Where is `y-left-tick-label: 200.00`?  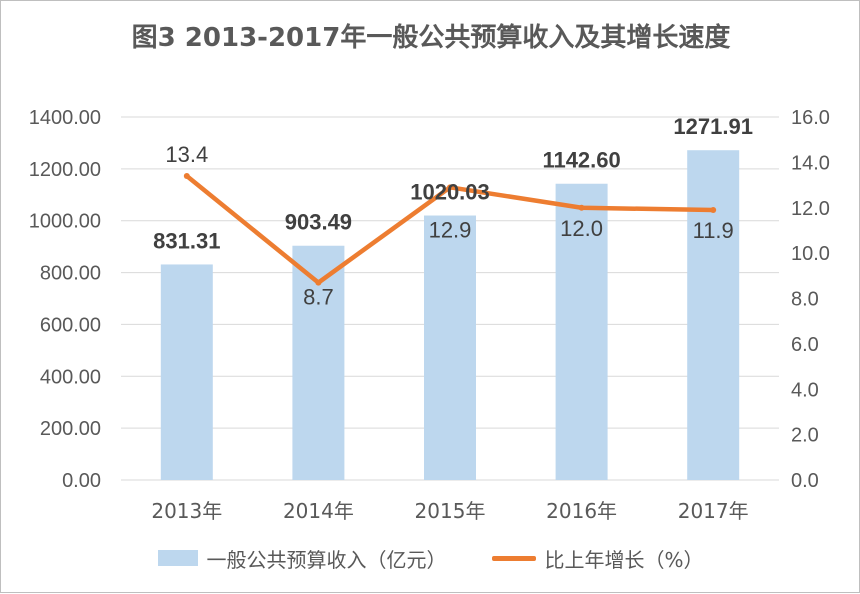
y-left-tick-label: 200.00 is located at coordinates (70, 429).